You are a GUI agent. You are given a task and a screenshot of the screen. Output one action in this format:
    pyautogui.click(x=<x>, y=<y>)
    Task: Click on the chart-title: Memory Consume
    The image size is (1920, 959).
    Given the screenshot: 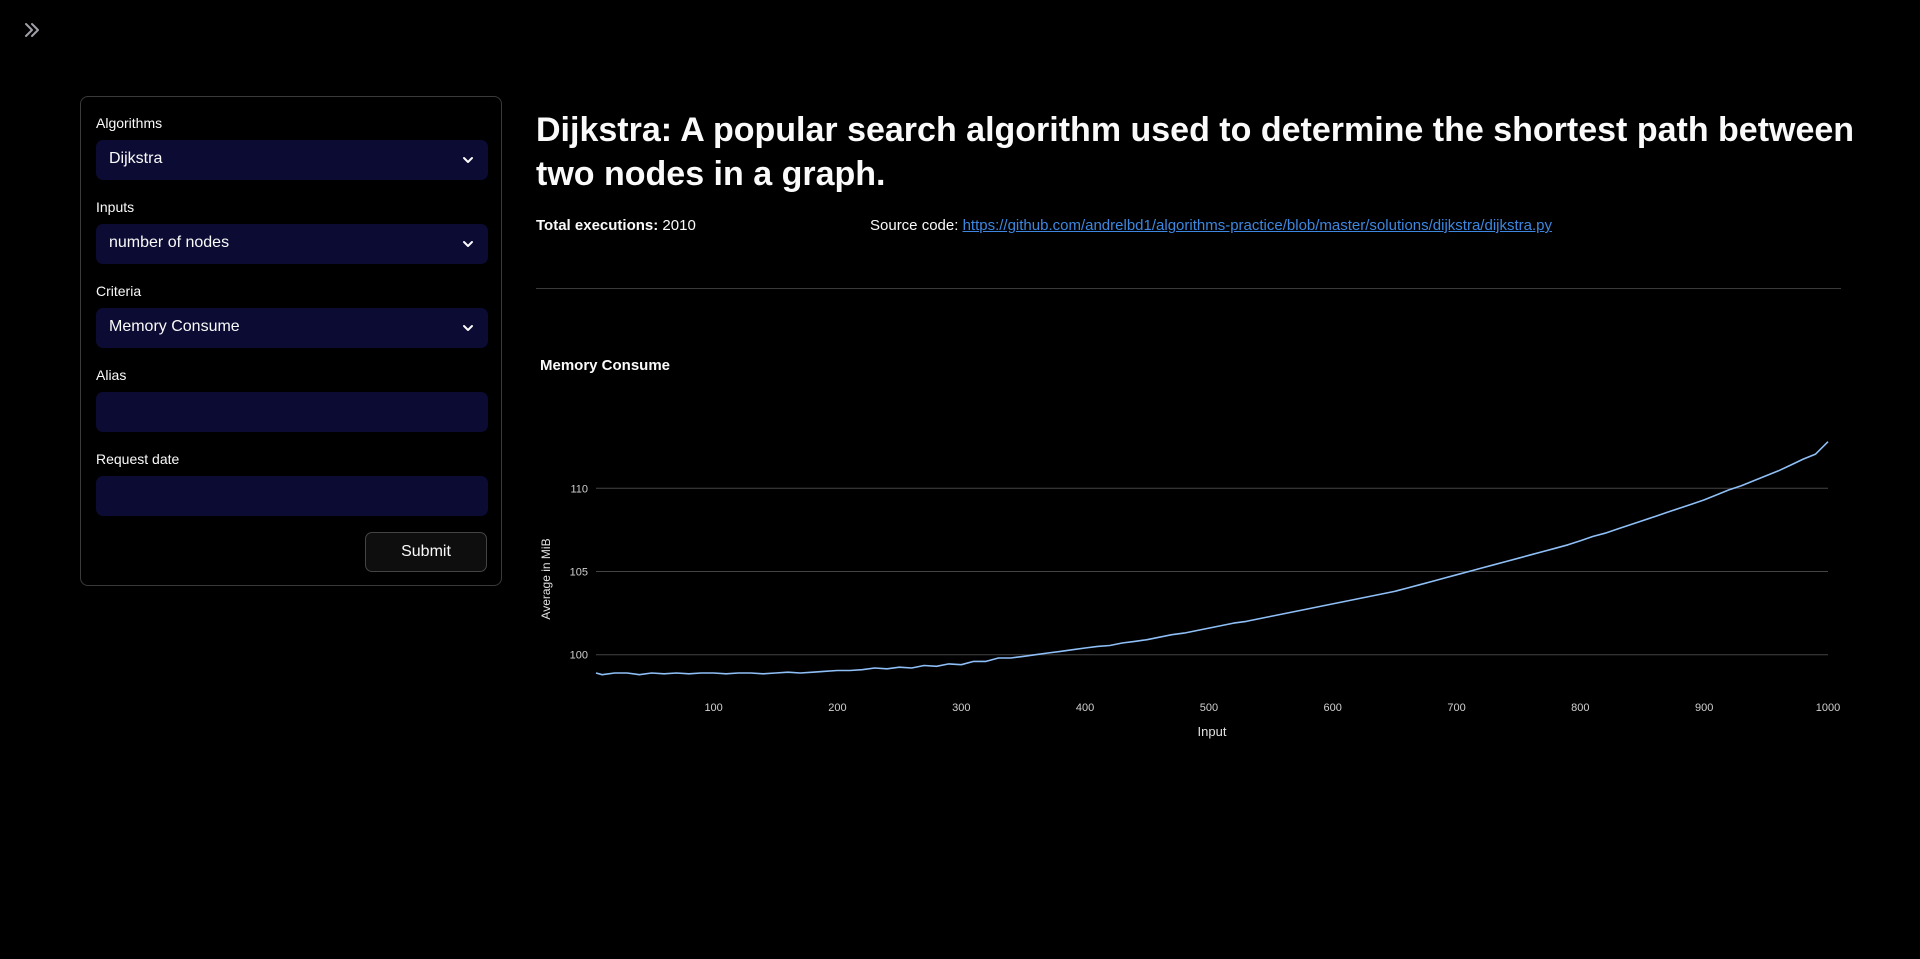 What is the action you would take?
    pyautogui.click(x=605, y=365)
    